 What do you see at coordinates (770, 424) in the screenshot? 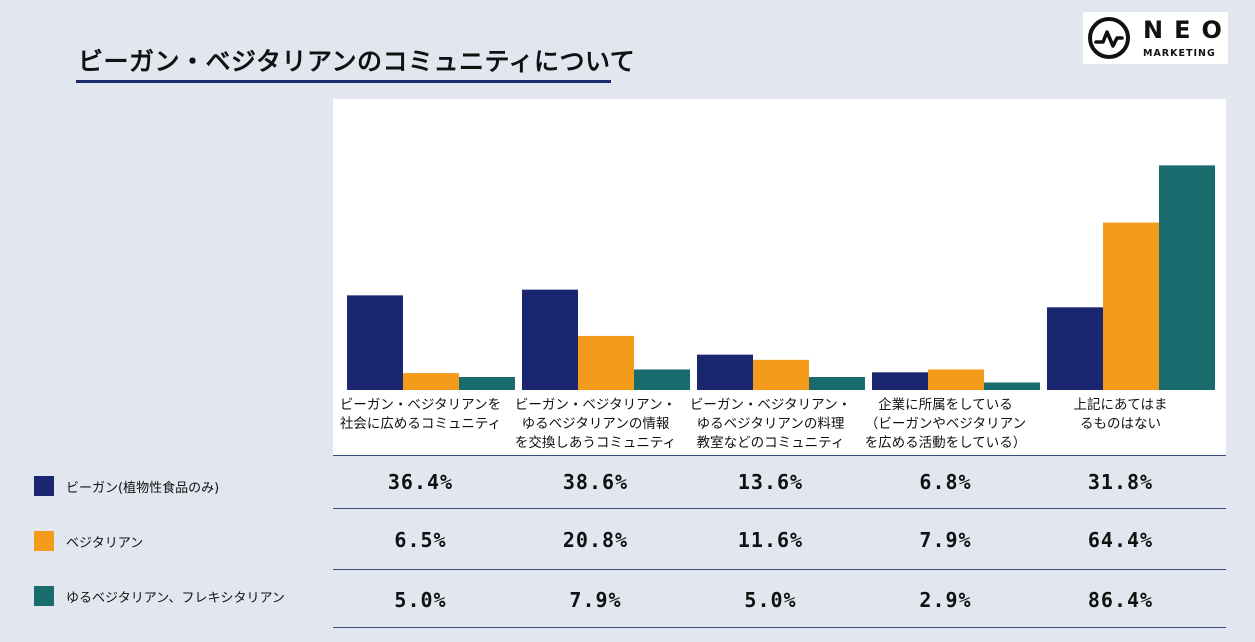
I see `category-label: ビーガン・ベジタリアン・ ゆるベジタリアンの料理 教室などのコミュニティ` at bounding box center [770, 424].